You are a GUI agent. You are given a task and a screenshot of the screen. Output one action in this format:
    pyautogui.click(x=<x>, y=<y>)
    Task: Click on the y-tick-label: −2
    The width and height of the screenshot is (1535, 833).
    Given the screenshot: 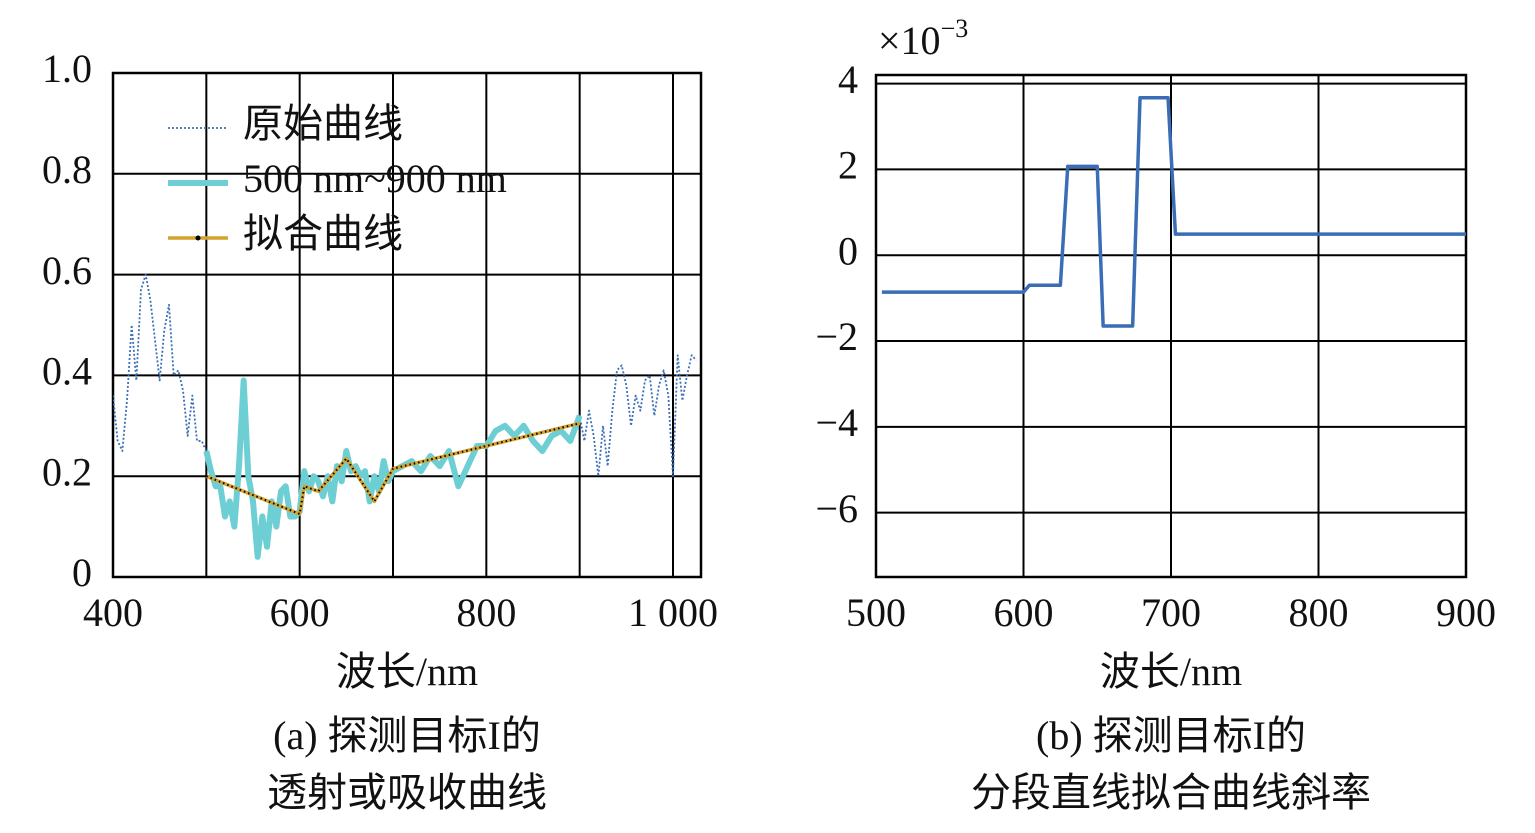 What is the action you would take?
    pyautogui.click(x=836, y=336)
    